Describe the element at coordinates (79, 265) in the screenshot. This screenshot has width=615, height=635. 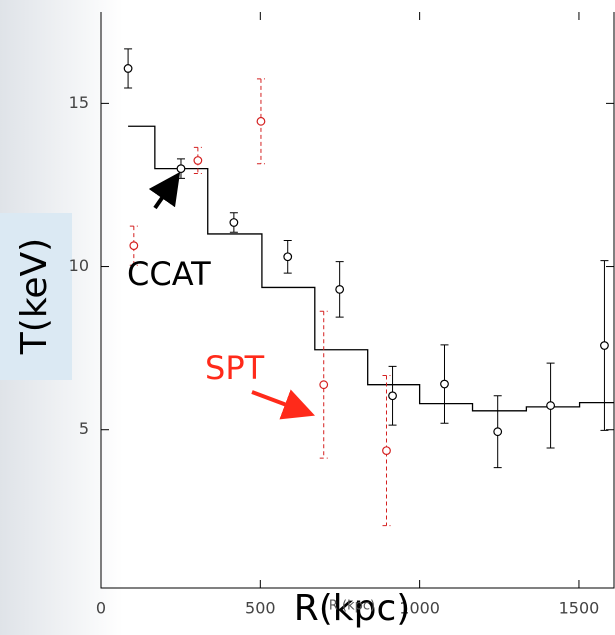
I see `y-tick-label: 10` at that location.